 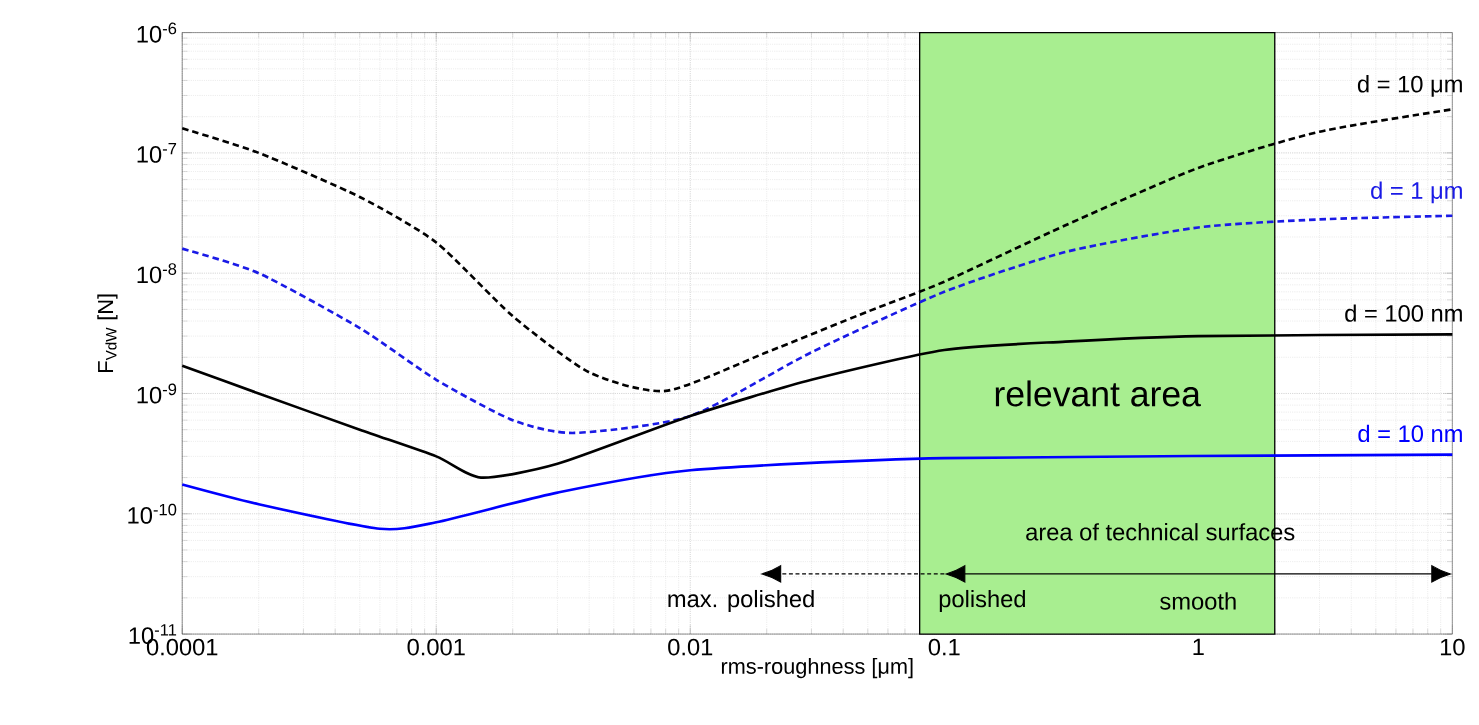 What do you see at coordinates (1198, 647) in the screenshot?
I see `x-tick-label: 1` at bounding box center [1198, 647].